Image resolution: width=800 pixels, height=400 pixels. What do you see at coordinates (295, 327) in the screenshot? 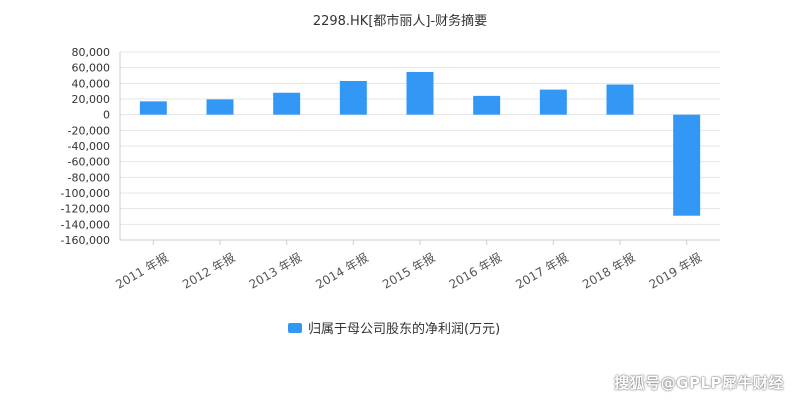
I see `legend-swatch` at bounding box center [295, 327].